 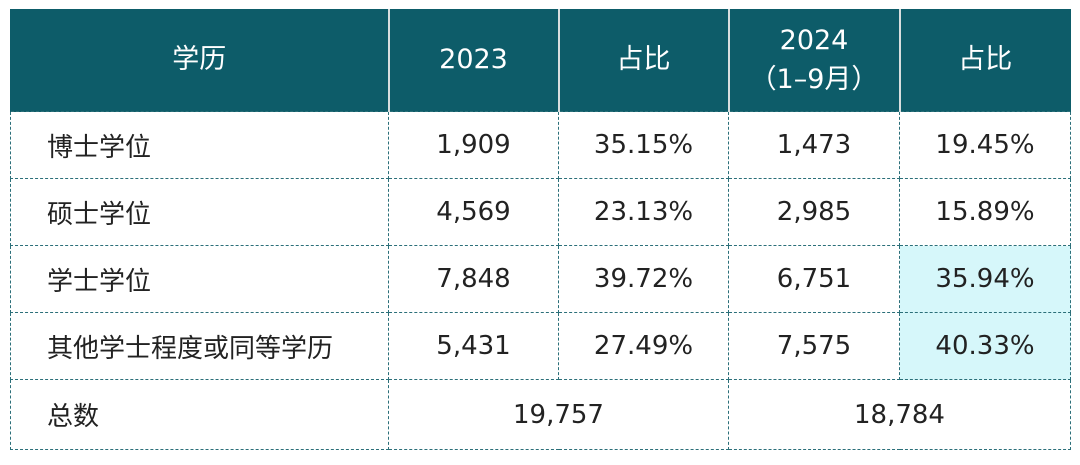 I want to click on header-education: 学历, so click(x=200, y=60).